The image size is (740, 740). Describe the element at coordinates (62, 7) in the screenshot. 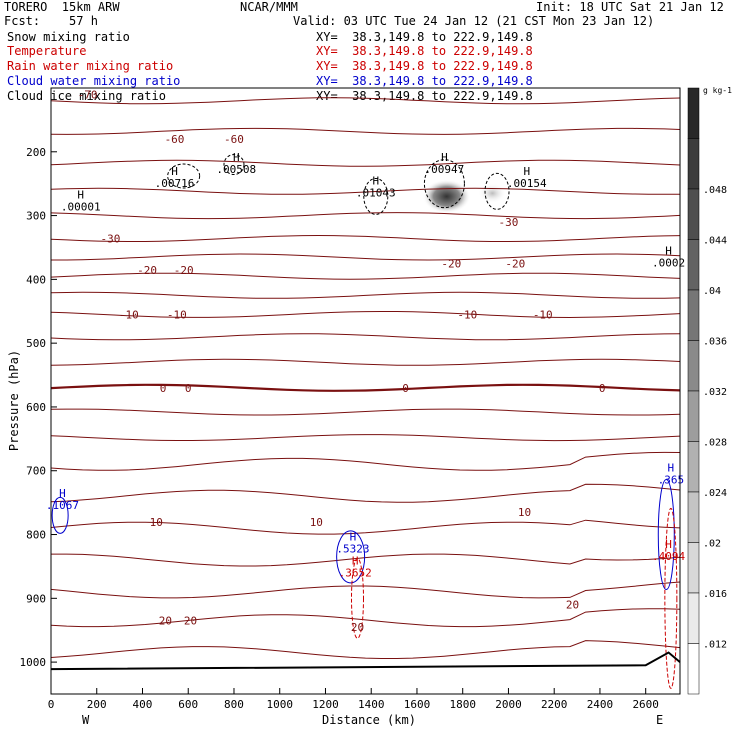

I see `model-label: TORERO 15km ARW` at that location.